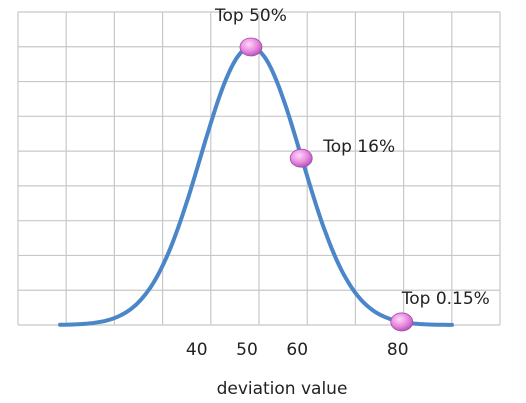  What do you see at coordinates (282, 389) in the screenshot?
I see `x-axis-label: deviation value` at bounding box center [282, 389].